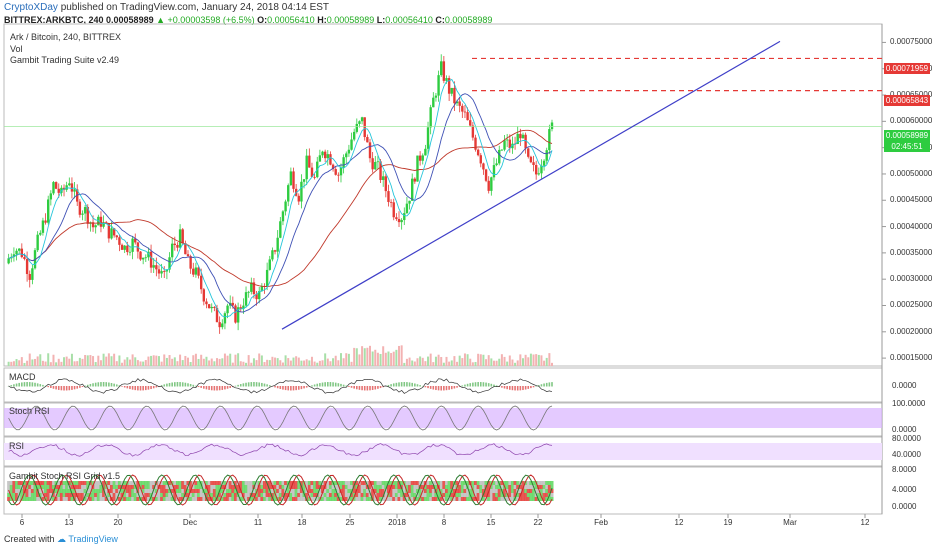 The width and height of the screenshot is (932, 550). What do you see at coordinates (904, 489) in the screenshot?
I see `indicator-tick-label: 4.0000` at bounding box center [904, 489].